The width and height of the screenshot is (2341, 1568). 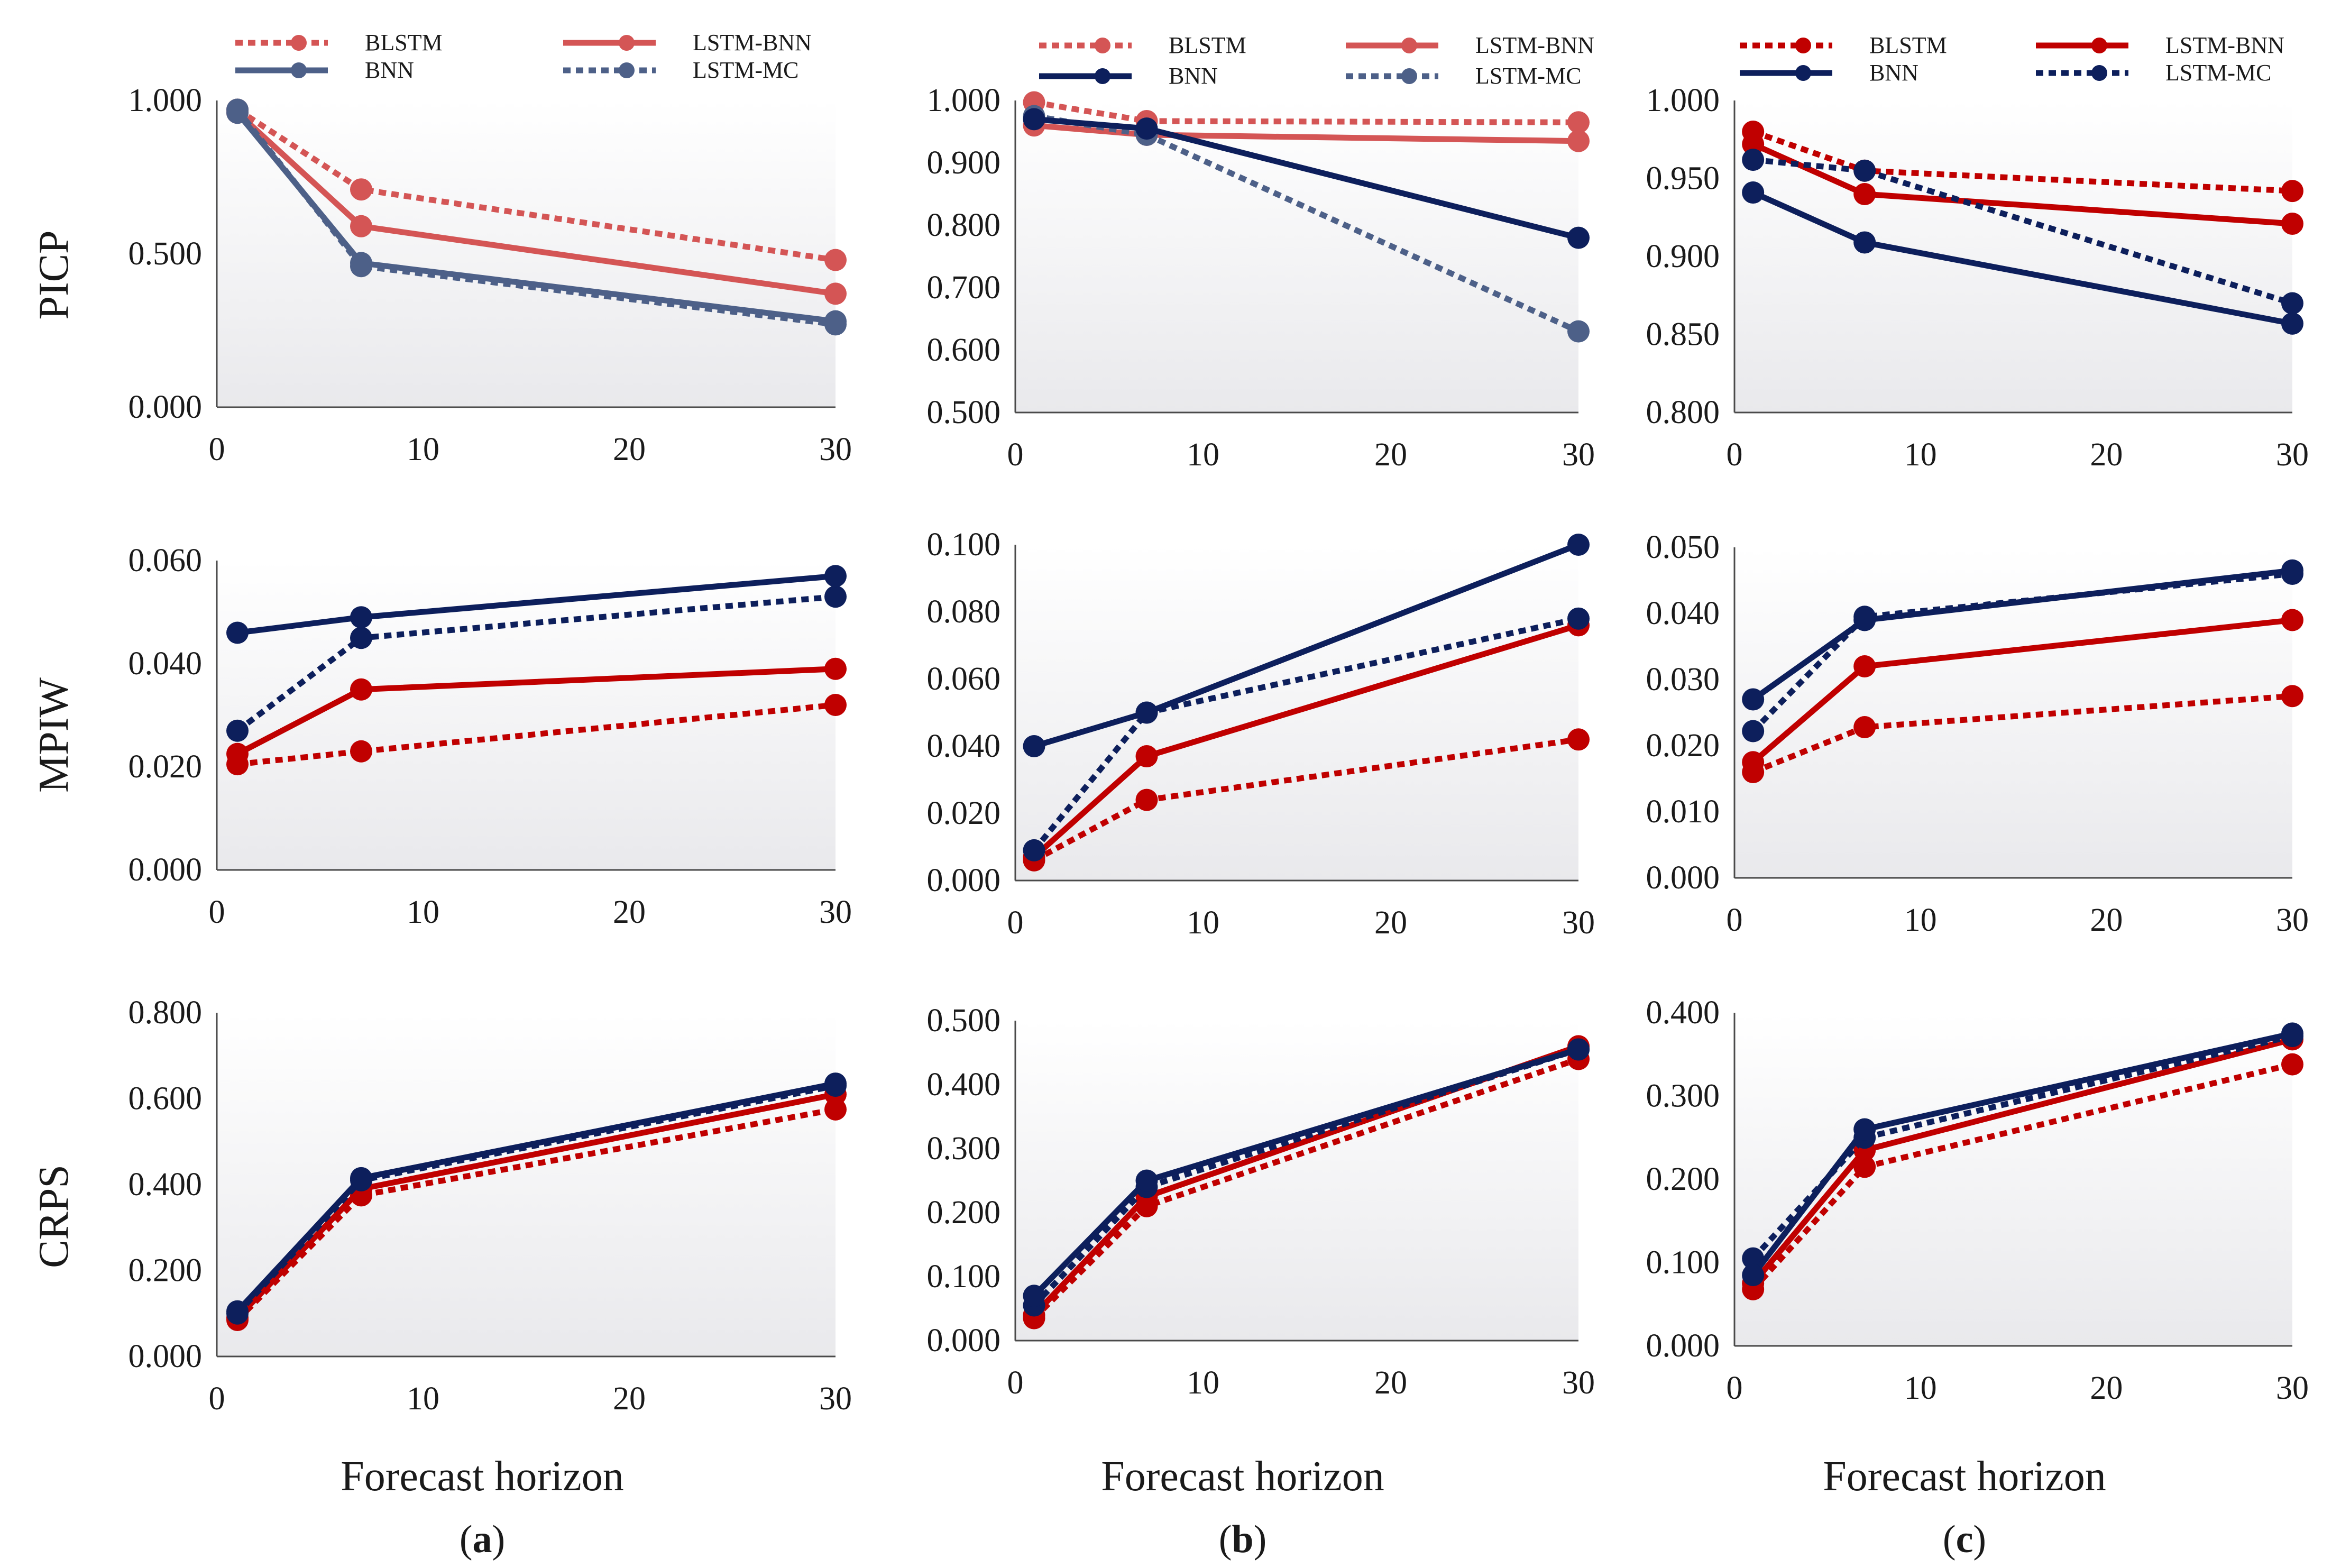 I want to click on panel-label-c-letter: c, so click(x=1964, y=1539).